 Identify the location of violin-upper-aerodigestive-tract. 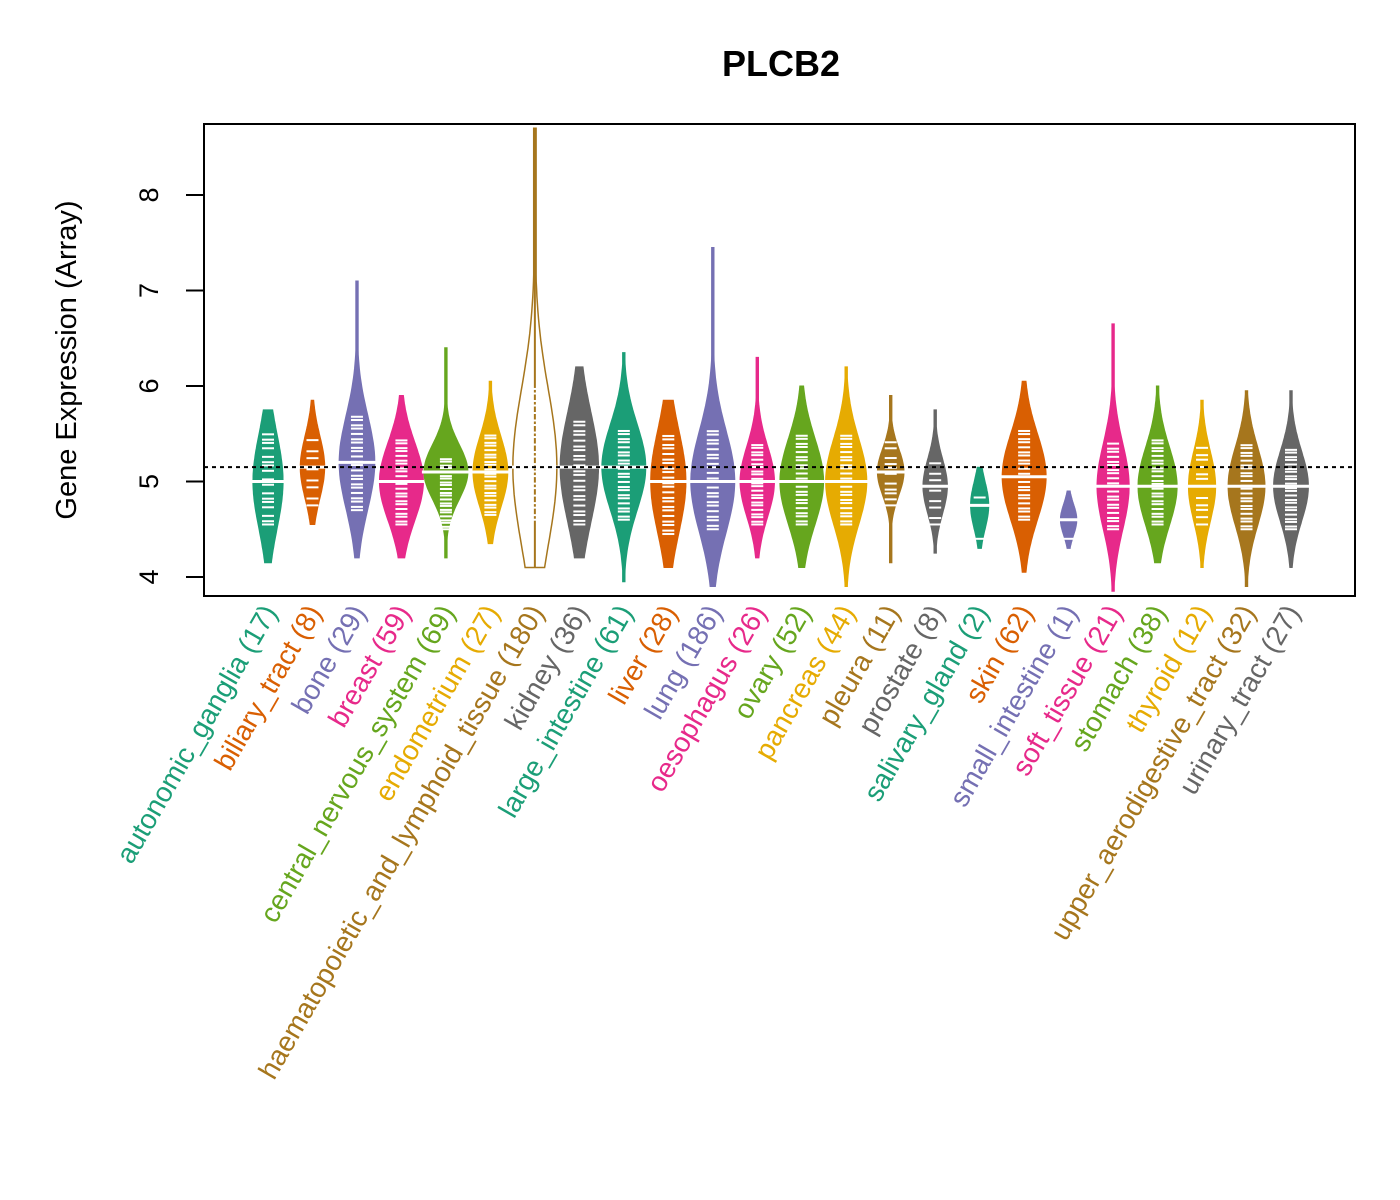
(1246, 488).